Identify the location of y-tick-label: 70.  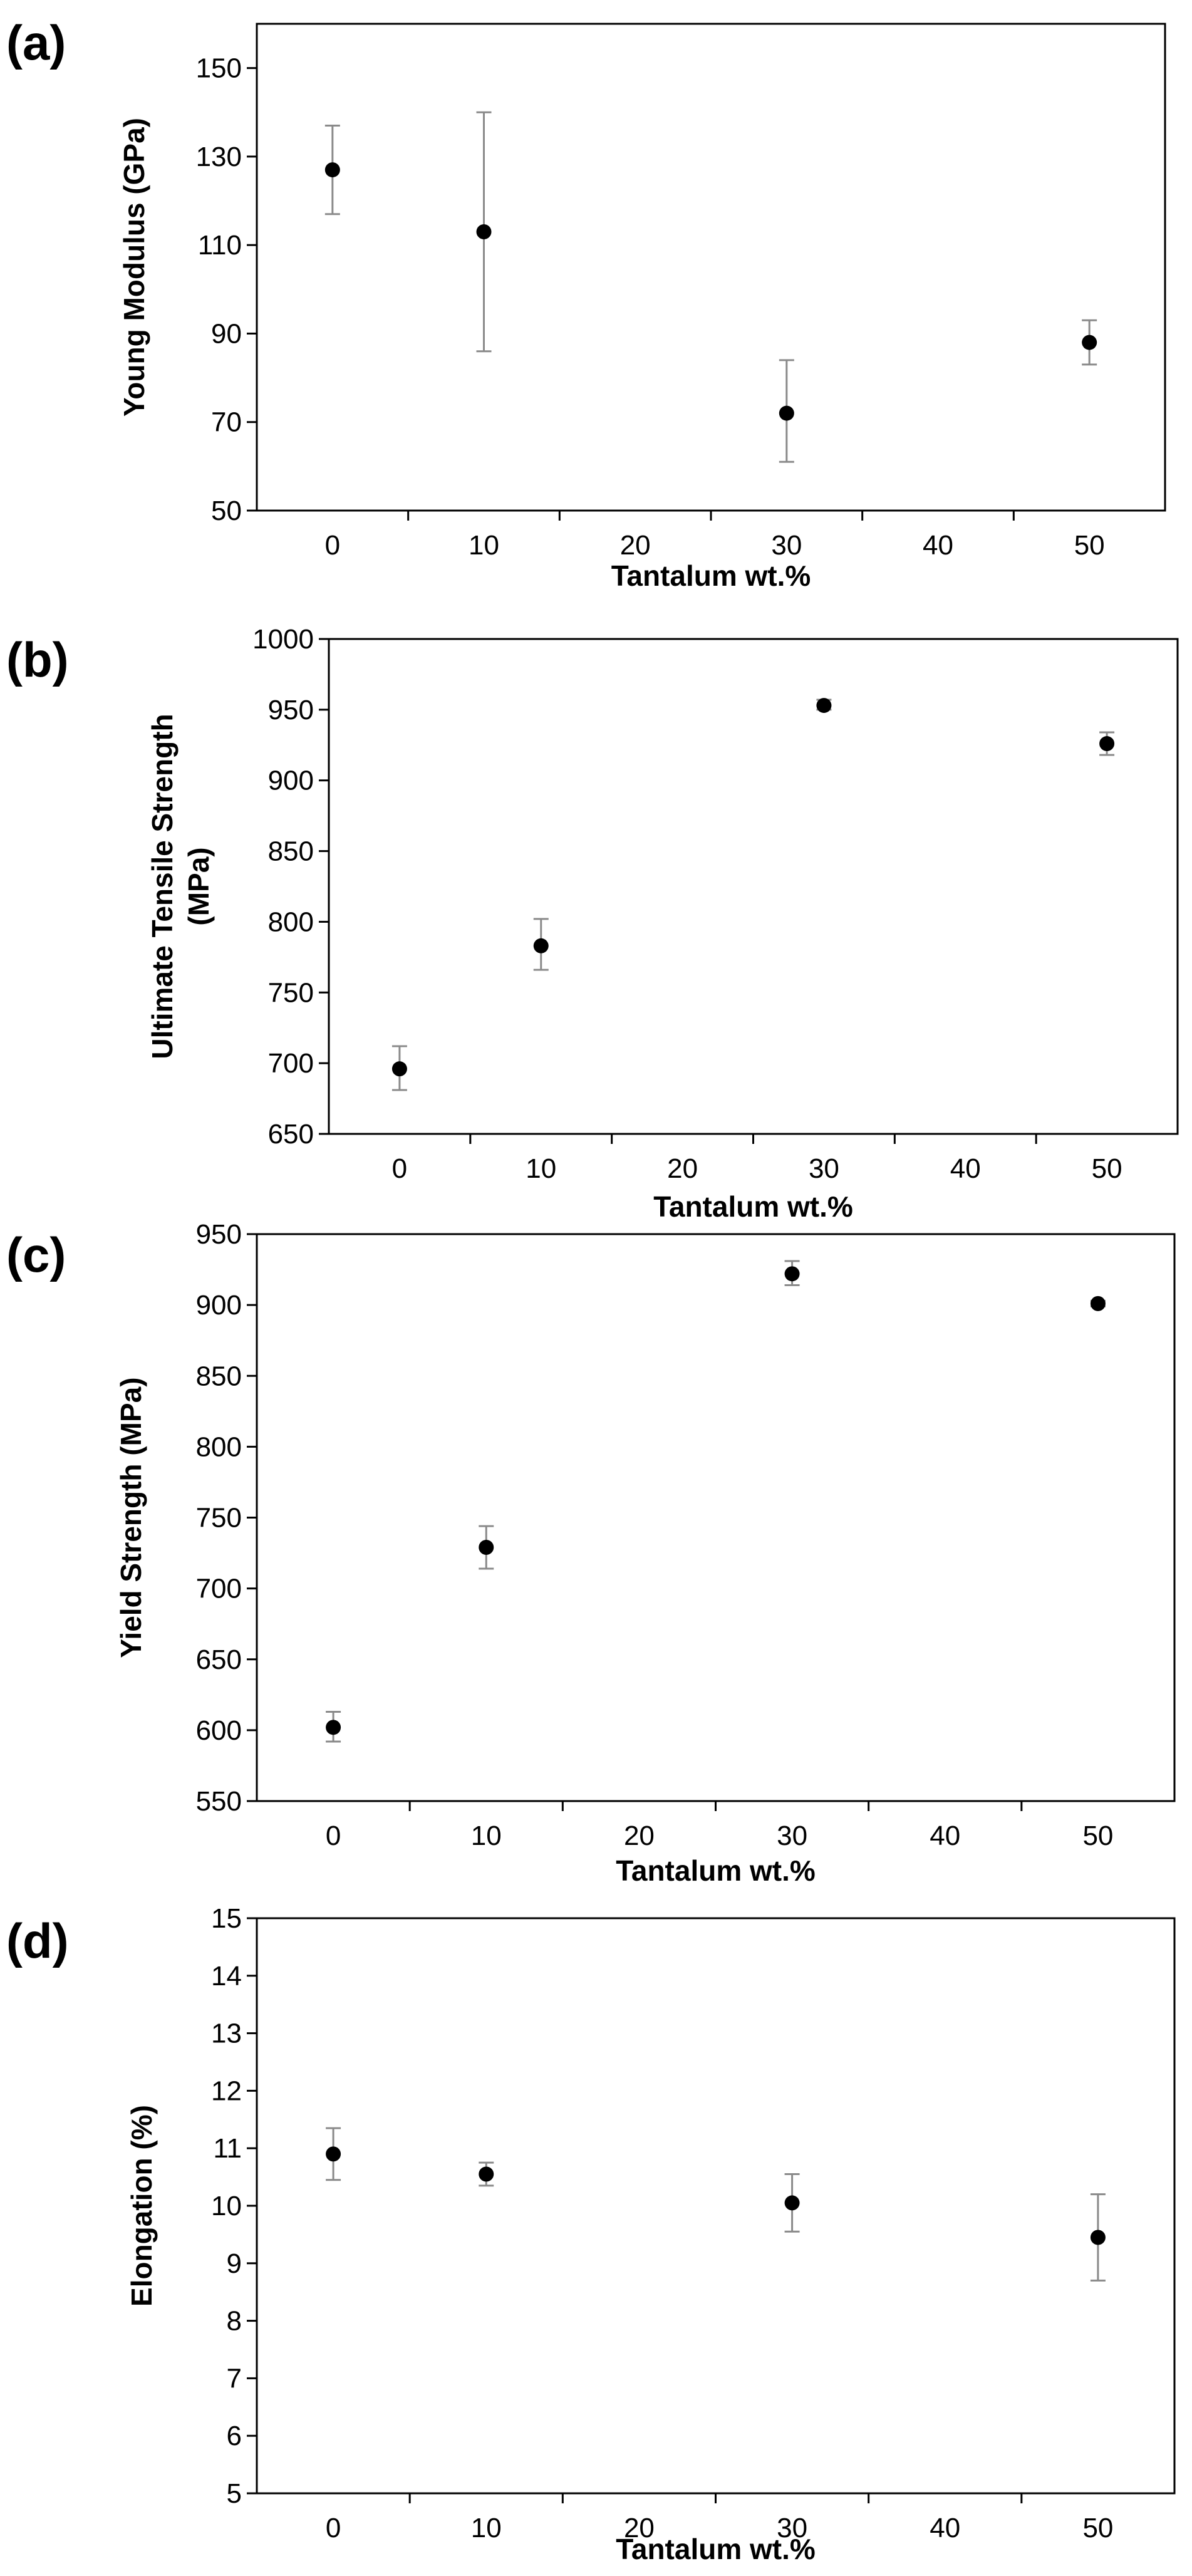
(226, 422).